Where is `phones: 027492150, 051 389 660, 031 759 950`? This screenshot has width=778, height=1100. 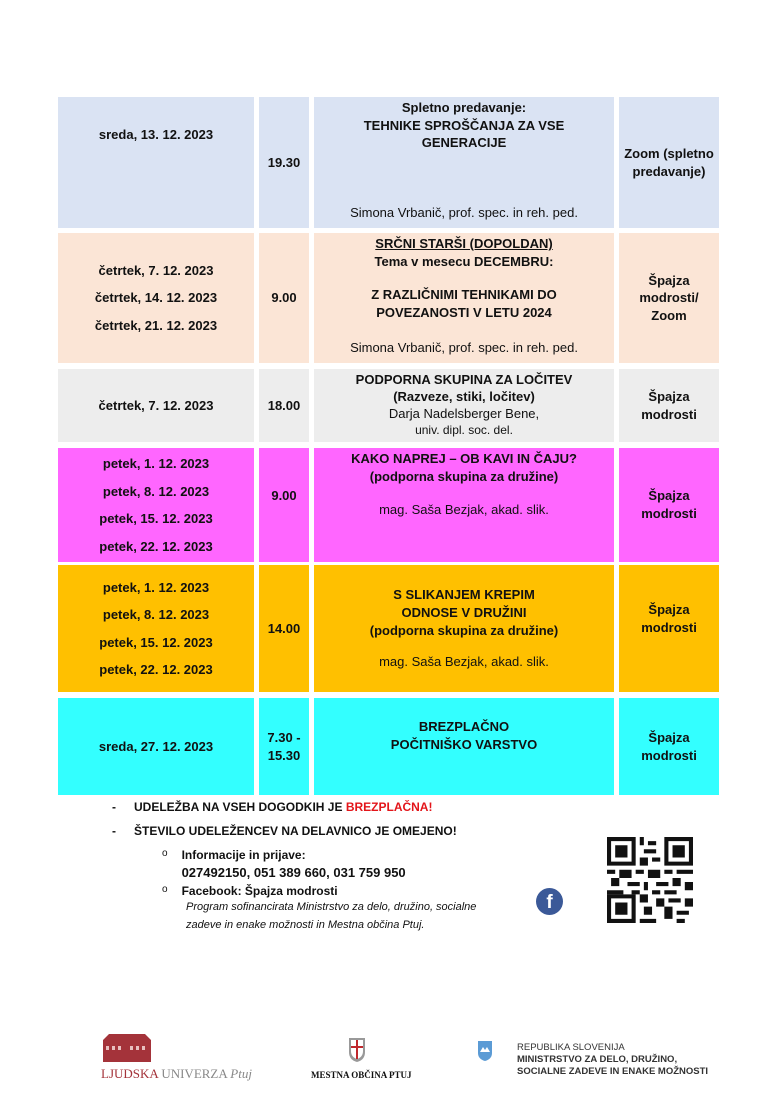
phones: 027492150, 051 389 660, 031 759 950 is located at coordinates (293, 872).